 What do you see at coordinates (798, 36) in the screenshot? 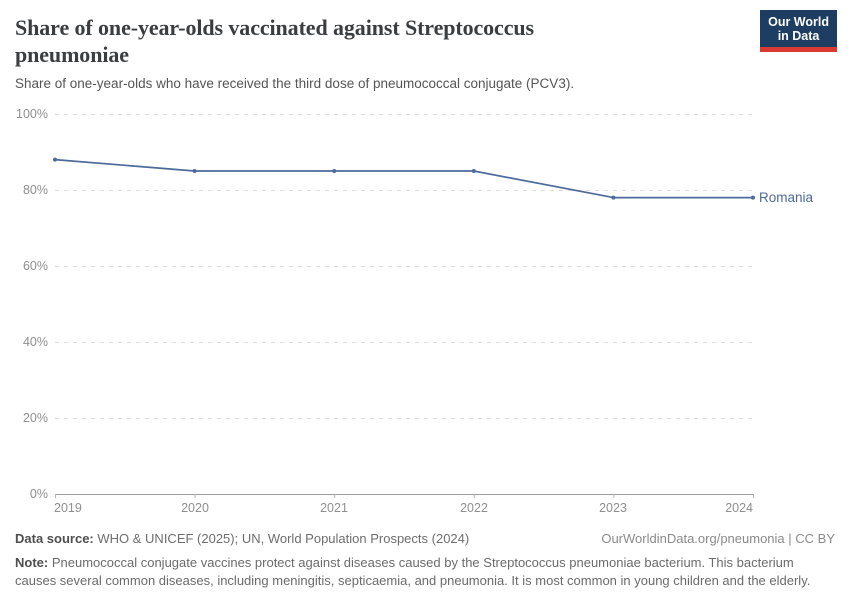
I see `owid-logo-line2: in Data` at bounding box center [798, 36].